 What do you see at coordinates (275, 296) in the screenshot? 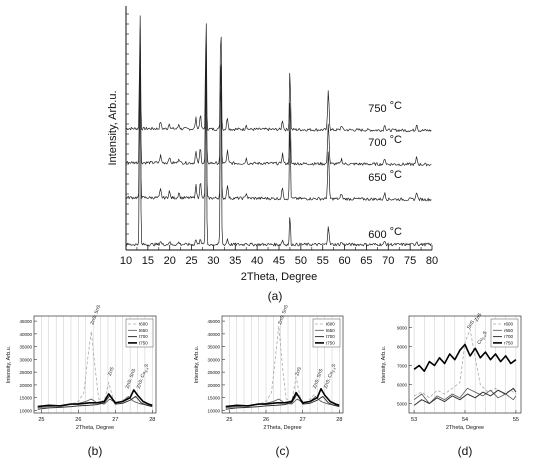
I see `panel-label: (a)` at bounding box center [275, 296].